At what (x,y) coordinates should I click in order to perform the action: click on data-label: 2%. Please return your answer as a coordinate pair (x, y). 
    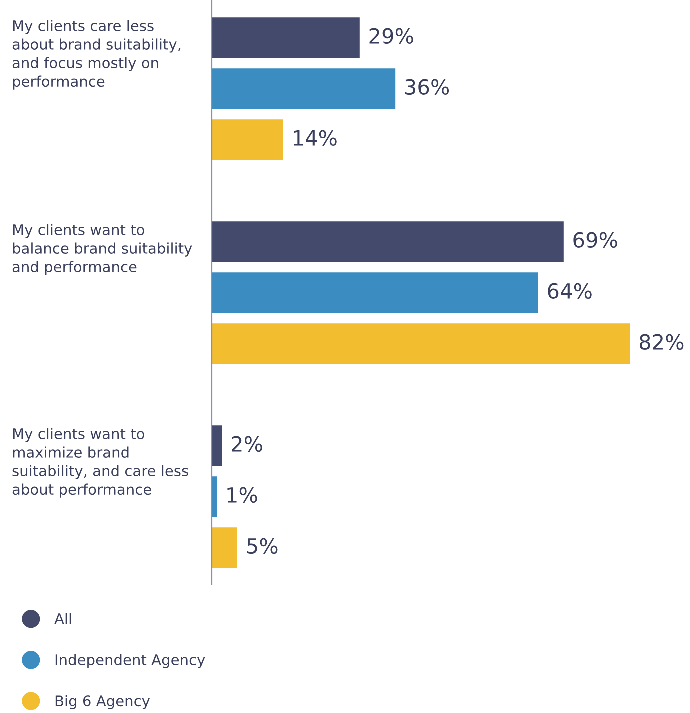
    Looking at the image, I should click on (247, 444).